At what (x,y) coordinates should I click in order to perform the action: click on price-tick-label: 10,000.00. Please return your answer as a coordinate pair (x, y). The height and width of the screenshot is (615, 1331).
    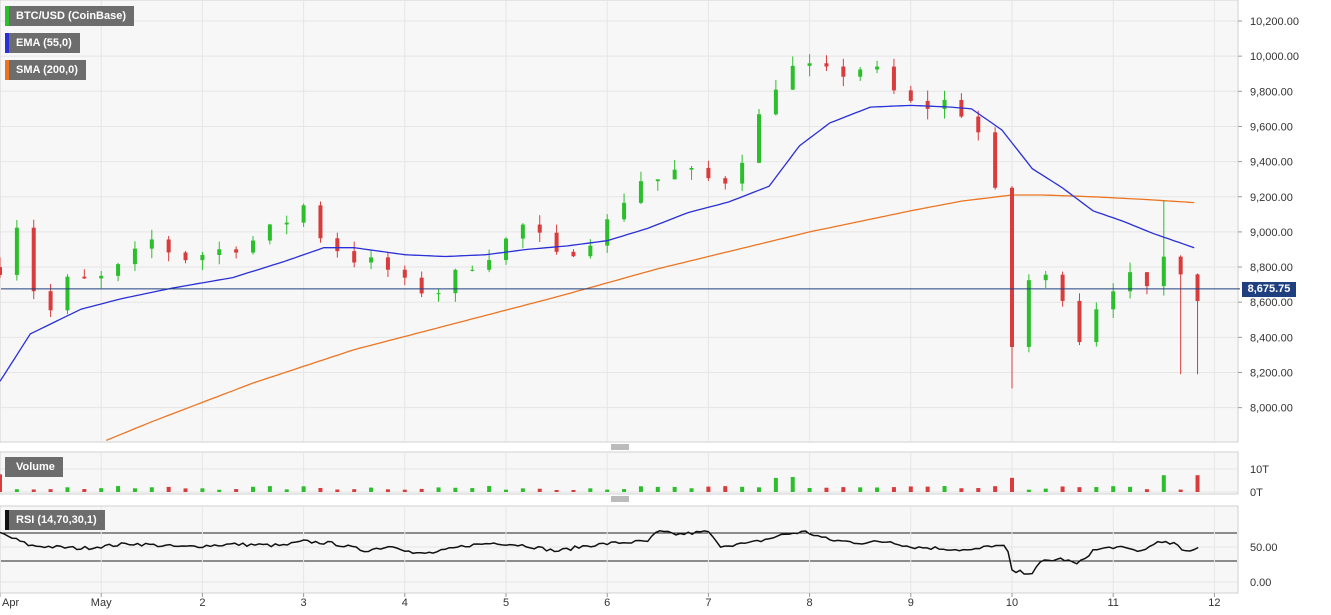
    Looking at the image, I should click on (1274, 57).